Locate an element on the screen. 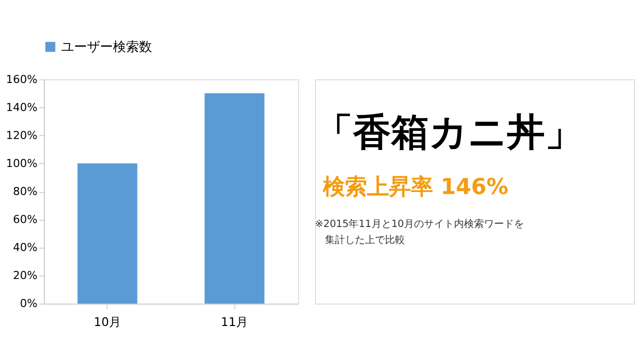 The width and height of the screenshot is (640, 360). y-tick-label: 80% is located at coordinates (25, 191).